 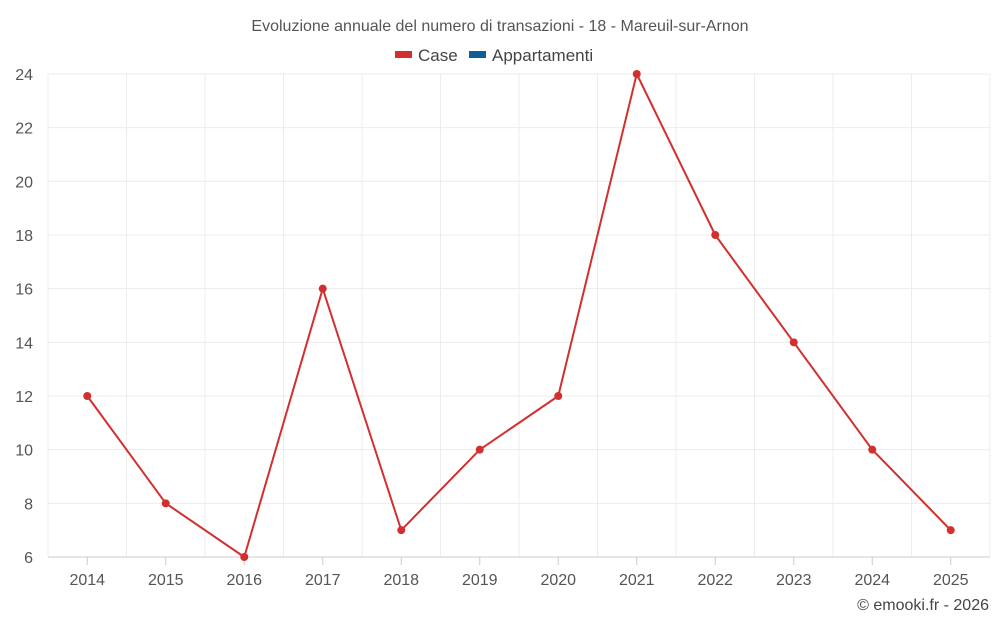 I want to click on y-tick-label: 14, so click(x=24, y=343).